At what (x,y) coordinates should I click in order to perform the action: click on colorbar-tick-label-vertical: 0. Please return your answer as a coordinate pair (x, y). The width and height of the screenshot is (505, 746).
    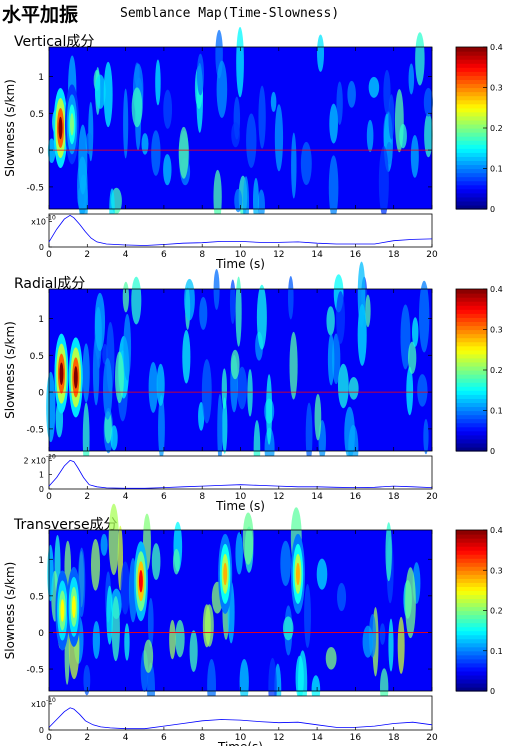
    Looking at the image, I should click on (492, 209).